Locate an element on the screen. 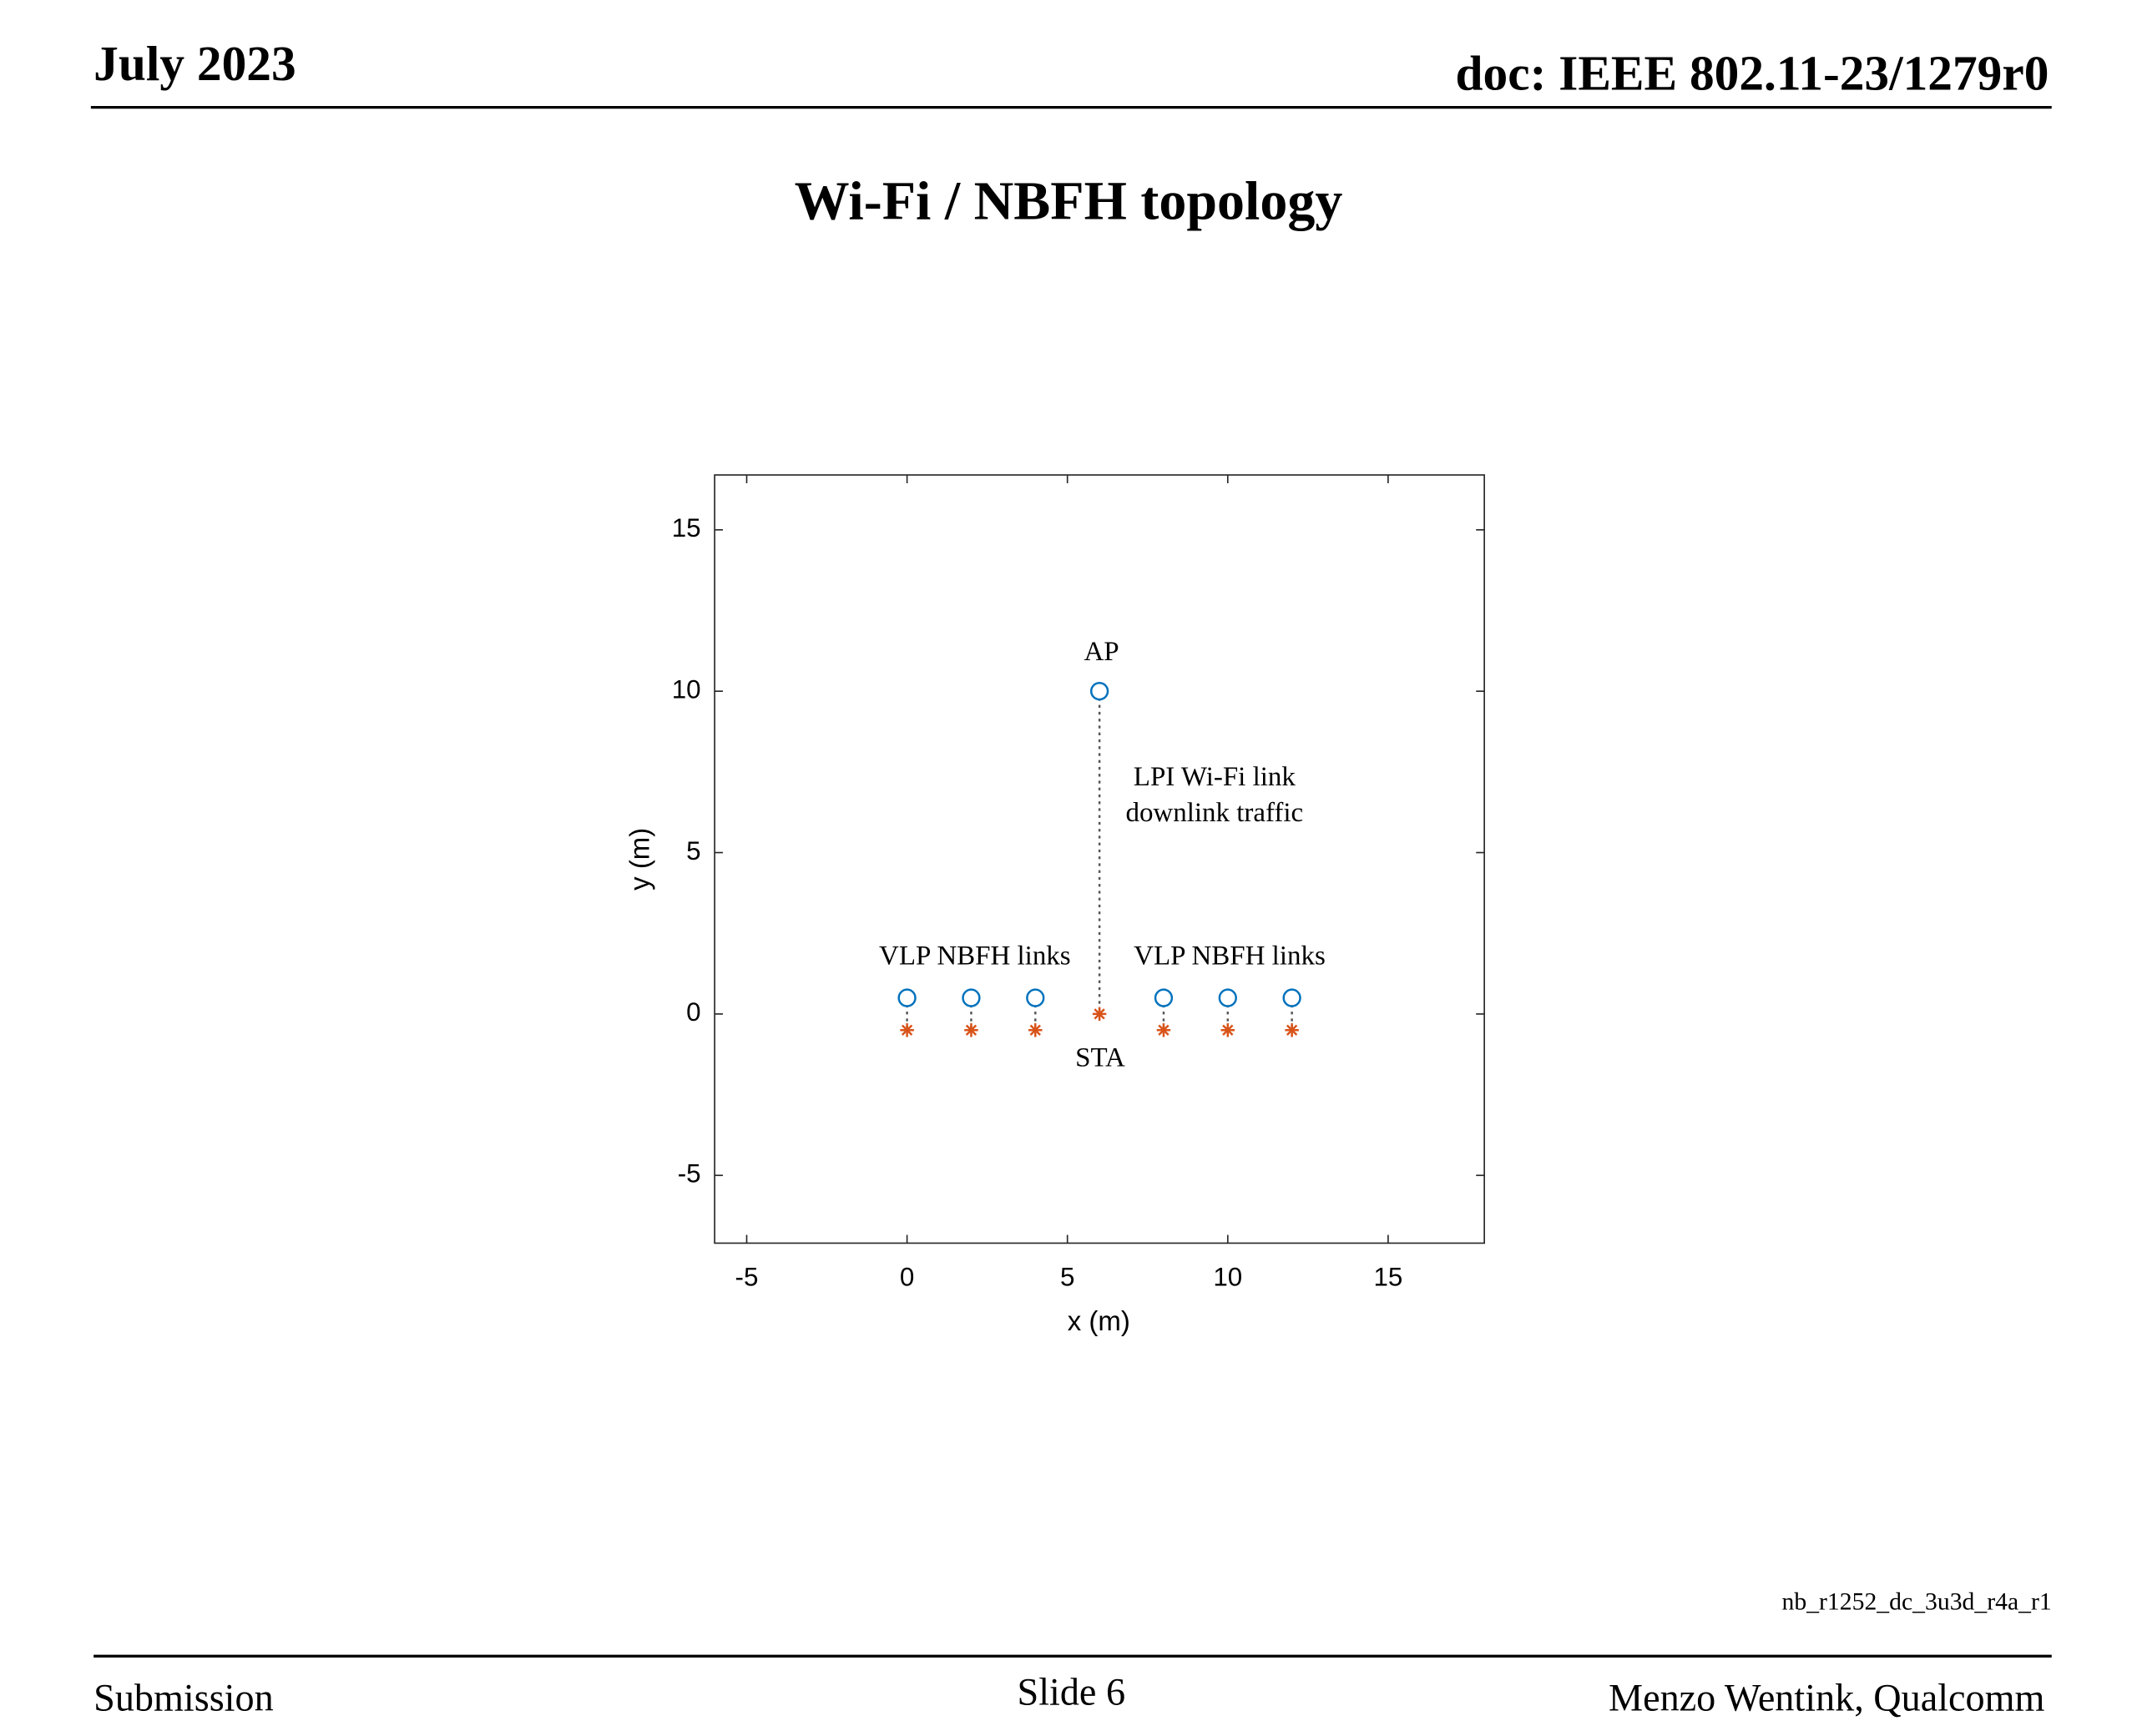 The width and height of the screenshot is (2137, 1736). header-doc: doc: IEEE 802.11-23/1279r0 is located at coordinates (1752, 73).